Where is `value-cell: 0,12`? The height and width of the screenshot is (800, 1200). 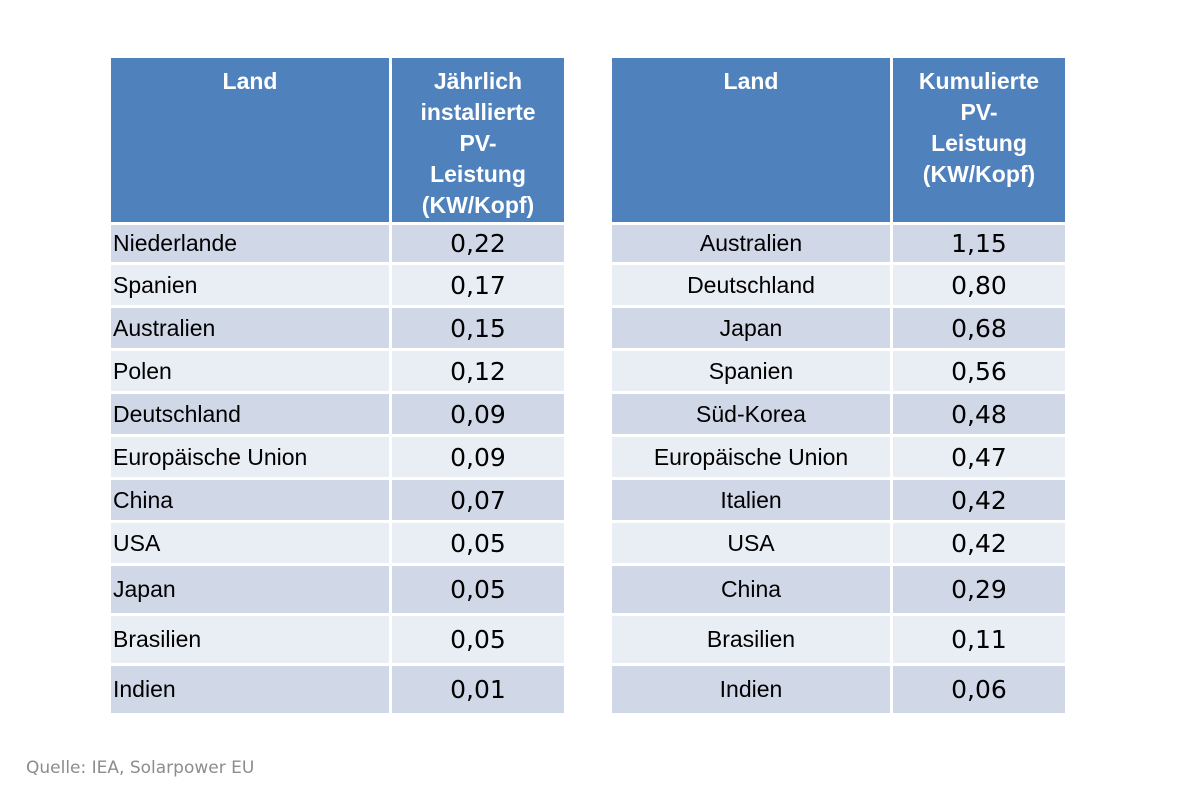
value-cell: 0,12 is located at coordinates (478, 371).